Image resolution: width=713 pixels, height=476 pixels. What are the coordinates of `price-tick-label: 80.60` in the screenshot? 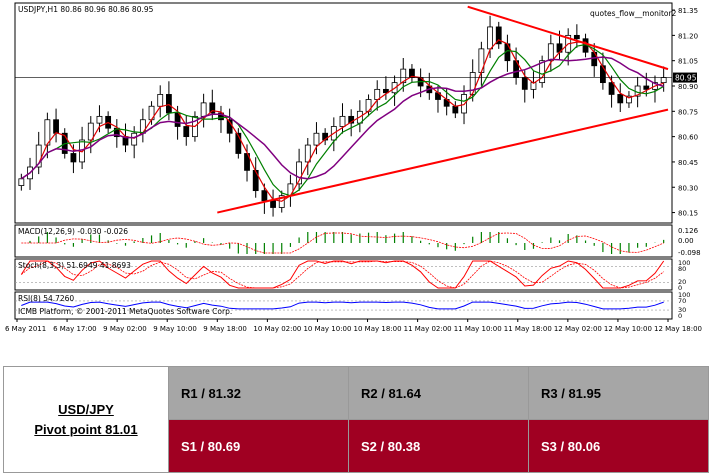 It's located at (688, 138).